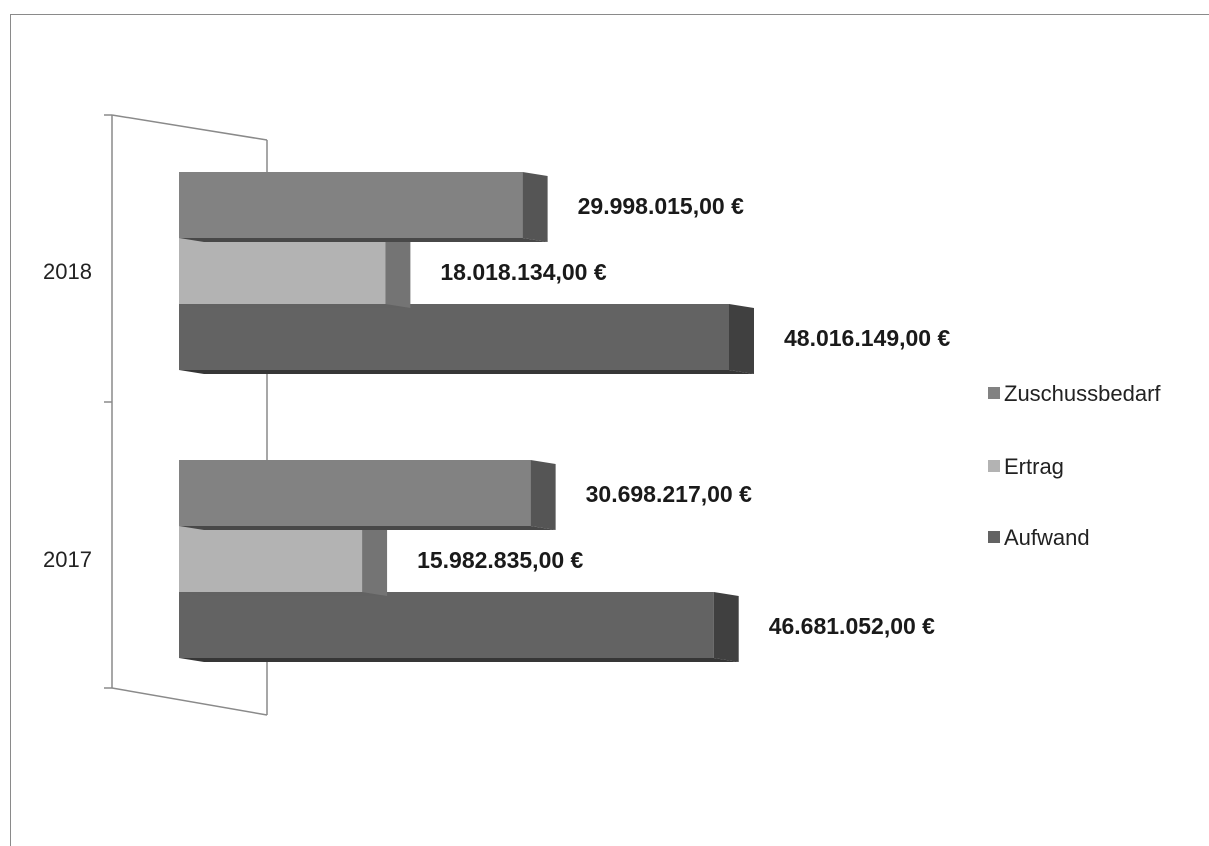 The width and height of the screenshot is (1209, 846). What do you see at coordinates (1082, 393) in the screenshot?
I see `legend-label-zuschussbedarf: Zuschussbedarf` at bounding box center [1082, 393].